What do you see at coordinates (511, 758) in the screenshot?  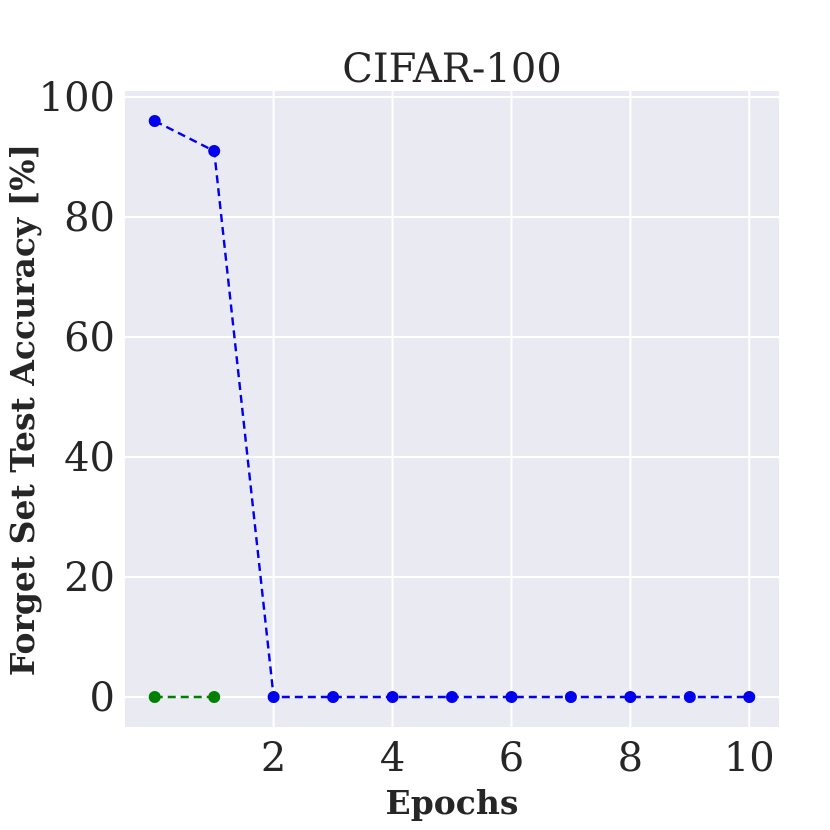 I see `x-tick-label: 6` at bounding box center [511, 758].